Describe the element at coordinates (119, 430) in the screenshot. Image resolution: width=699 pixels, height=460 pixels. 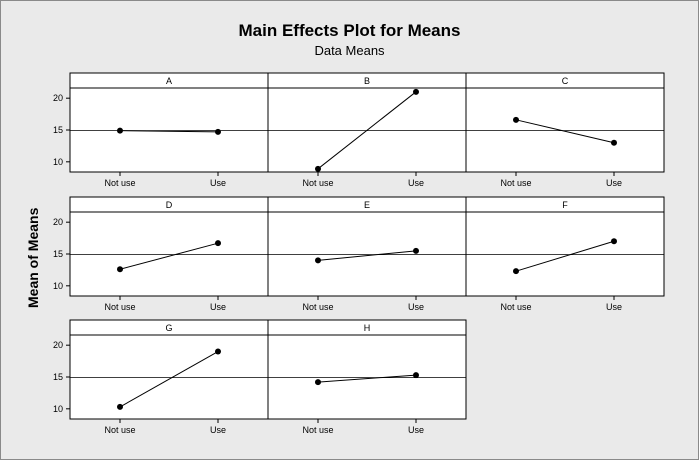
I see `x-tick-label-g-0: Not use` at that location.